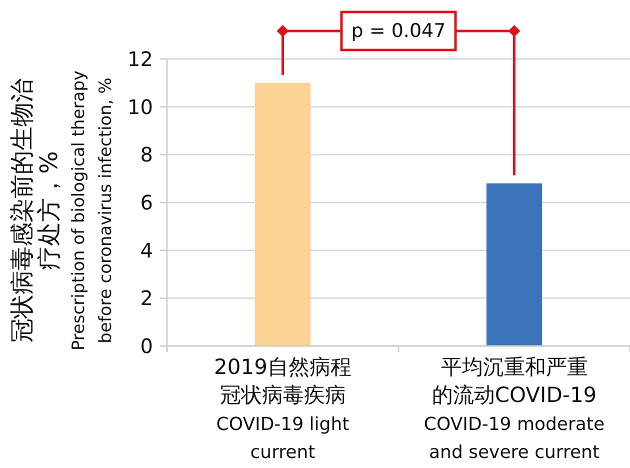 This screenshot has width=630, height=468. I want to click on text: p = 0.047, so click(398, 31).